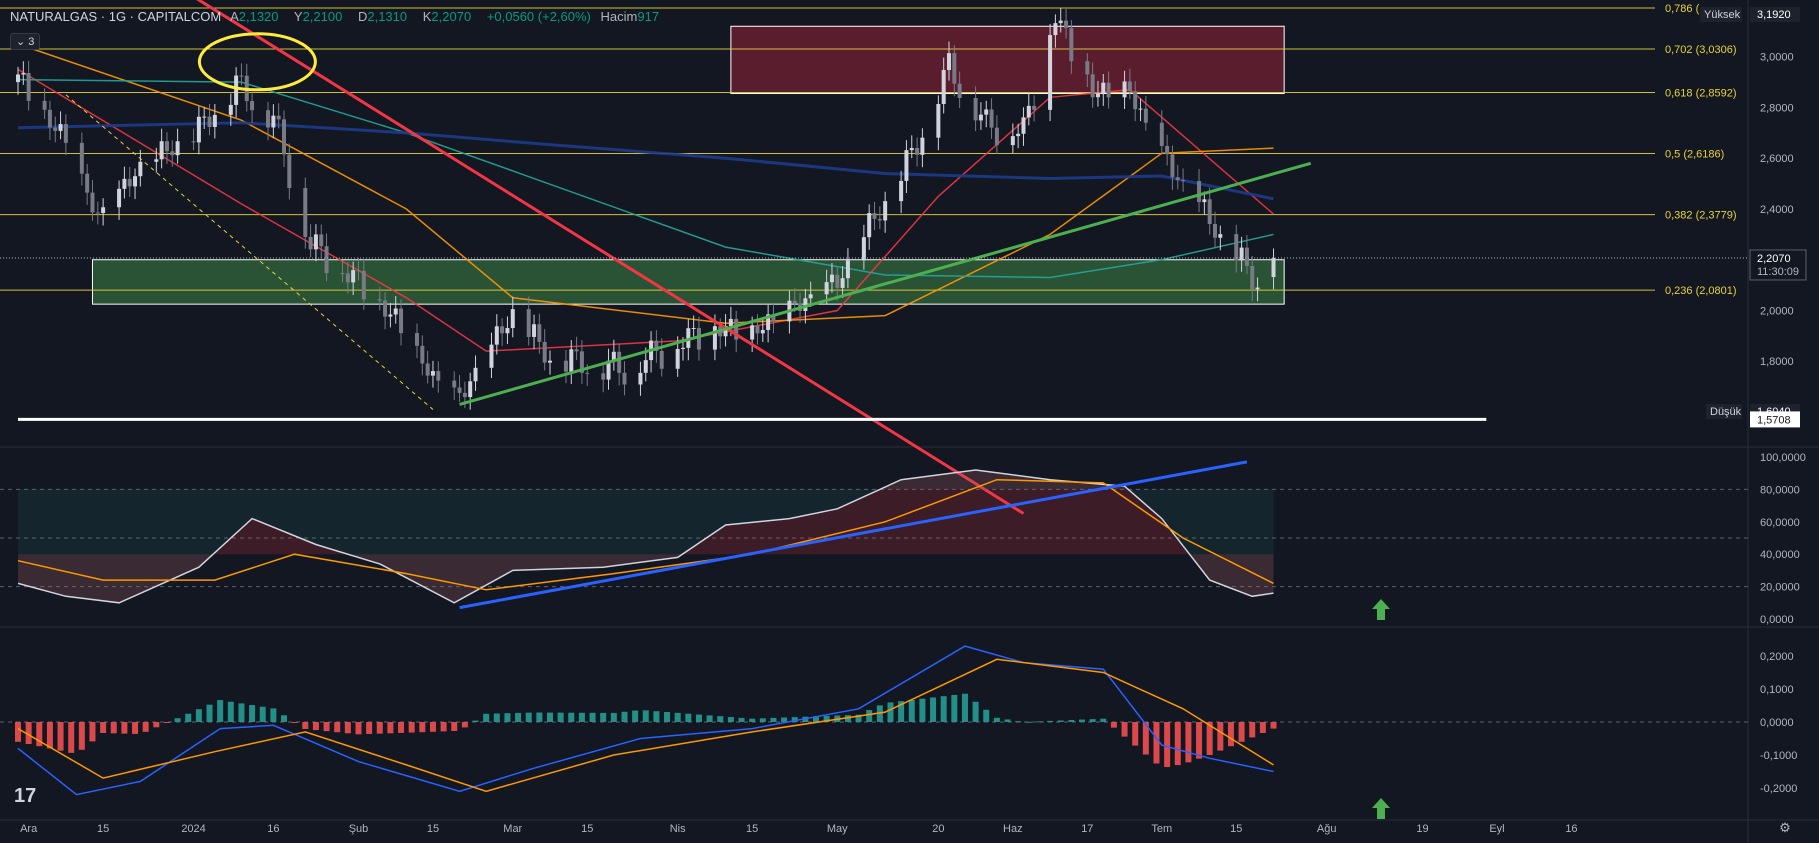 The image size is (1819, 843). What do you see at coordinates (116, 16) in the screenshot?
I see `symbol-title: NATURALGAS · 1G · CAPITALCOM` at bounding box center [116, 16].